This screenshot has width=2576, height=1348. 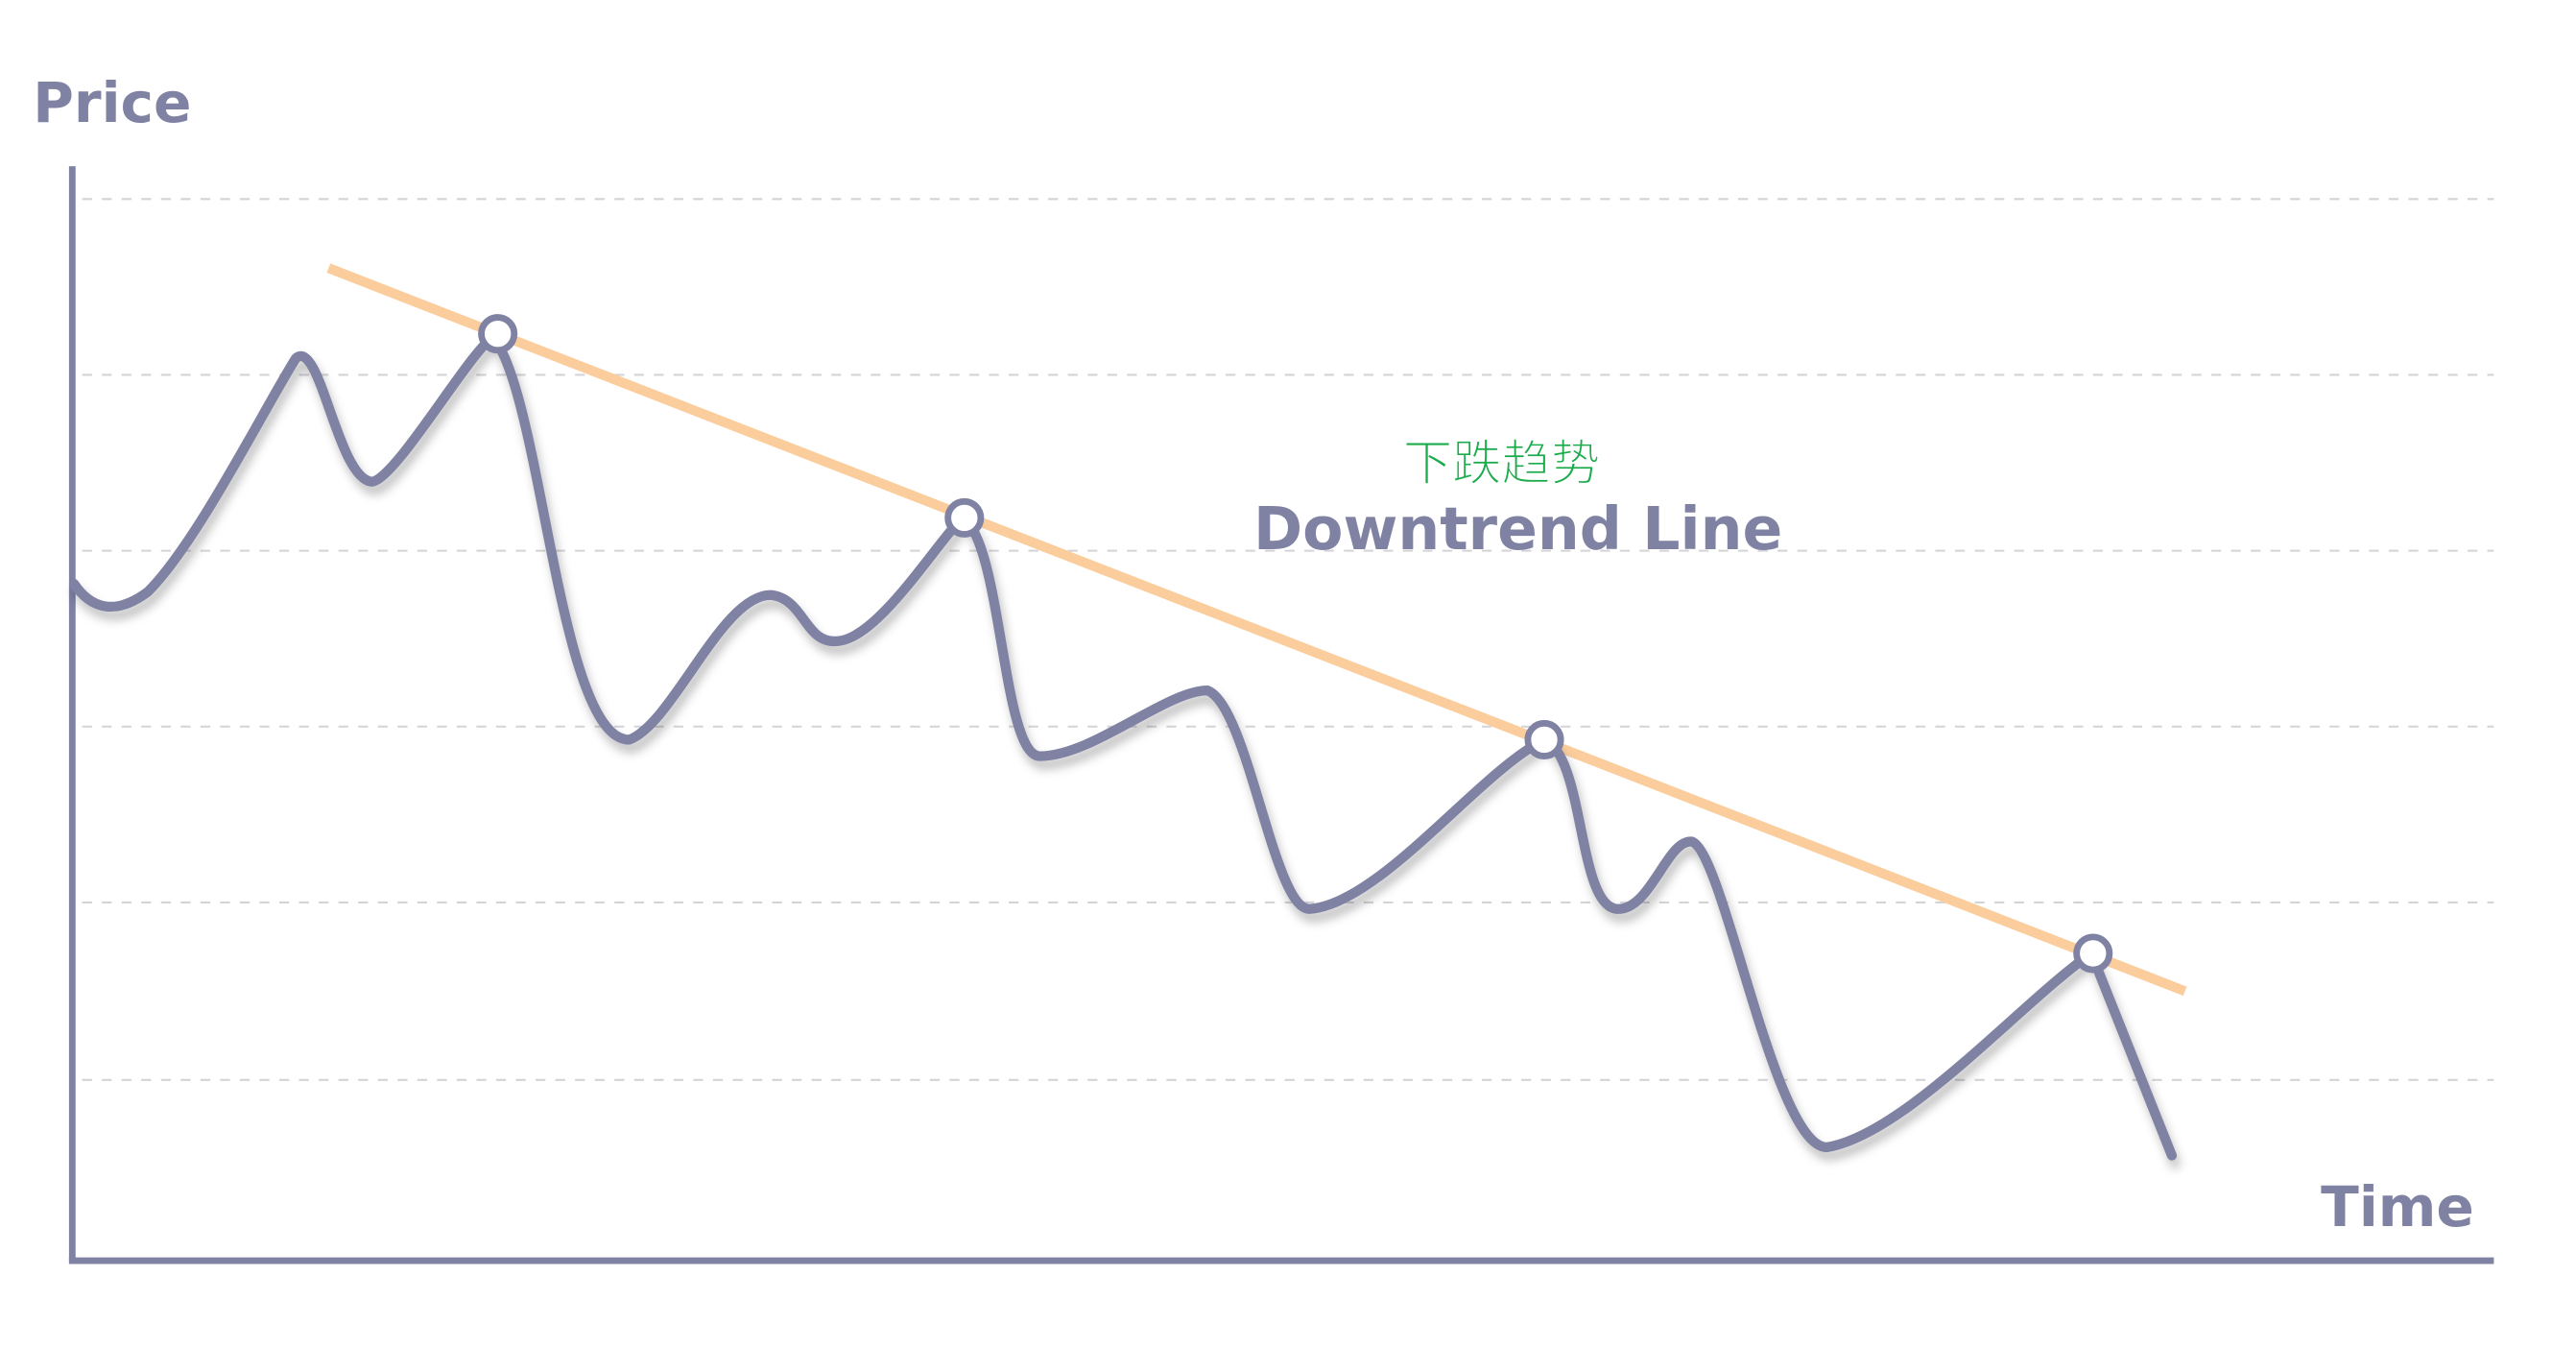 What do you see at coordinates (1501, 464) in the screenshot?
I see `annotation-chinese: 下跌趋势` at bounding box center [1501, 464].